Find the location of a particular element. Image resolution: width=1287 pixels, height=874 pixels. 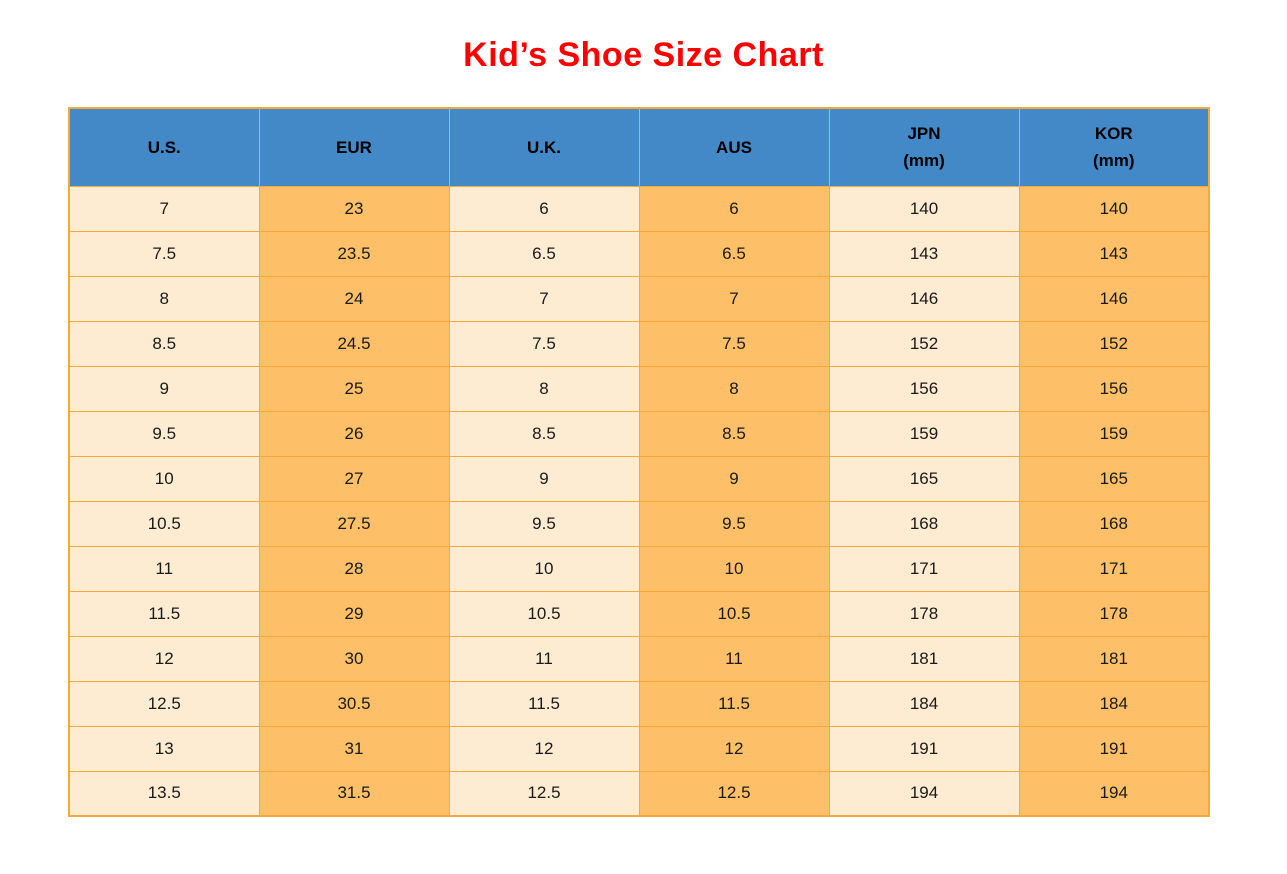

table-cell-uk: 6 is located at coordinates (544, 208).